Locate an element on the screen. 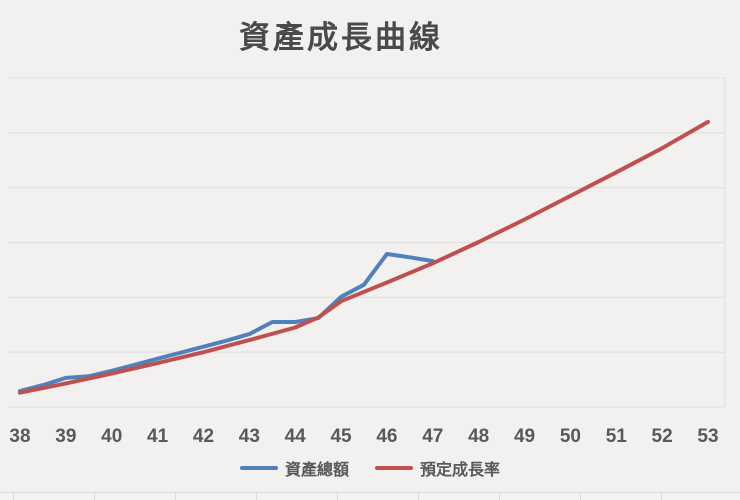 The height and width of the screenshot is (500, 740). x-axis: 38 39 40 41 42 43 44 45 46 47 48 49 50 51 52 53 is located at coordinates (370, 437).